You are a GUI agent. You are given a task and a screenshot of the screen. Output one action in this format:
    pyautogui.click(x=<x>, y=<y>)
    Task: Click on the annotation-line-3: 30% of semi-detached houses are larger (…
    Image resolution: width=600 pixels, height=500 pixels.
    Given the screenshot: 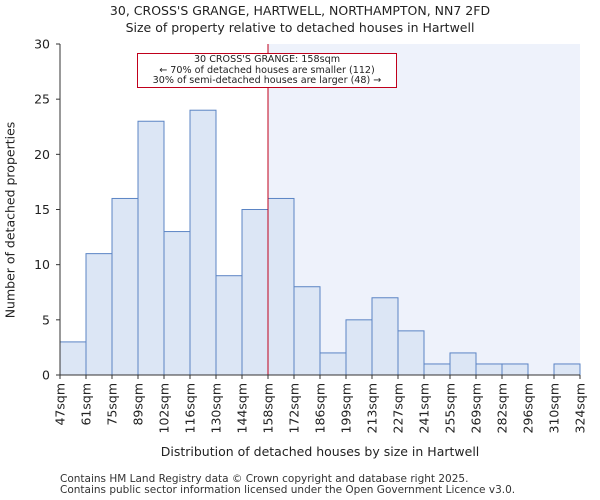 What is the action you would take?
    pyautogui.click(x=267, y=81)
    